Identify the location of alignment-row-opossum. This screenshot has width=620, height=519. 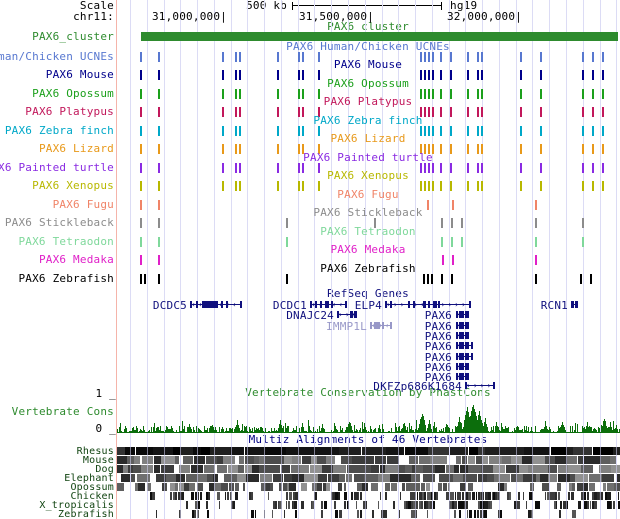
(368, 487).